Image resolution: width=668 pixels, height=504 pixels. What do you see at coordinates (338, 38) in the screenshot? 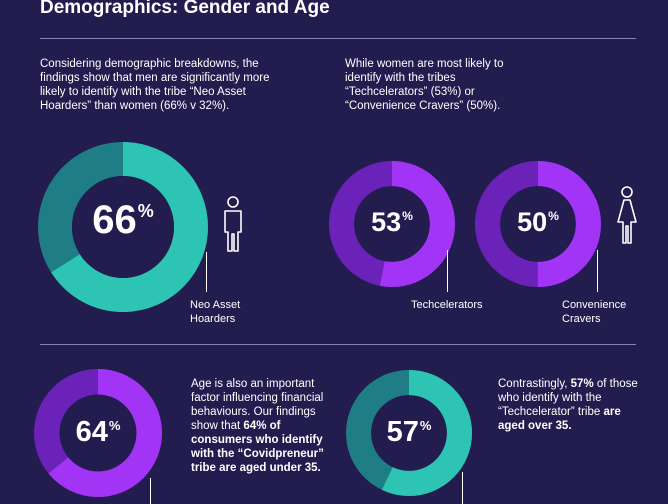
I see `title-divider` at bounding box center [338, 38].